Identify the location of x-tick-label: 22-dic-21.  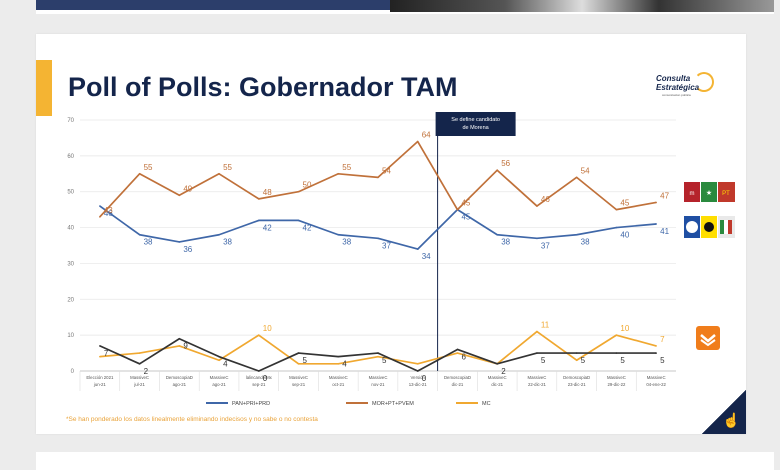
(537, 384).